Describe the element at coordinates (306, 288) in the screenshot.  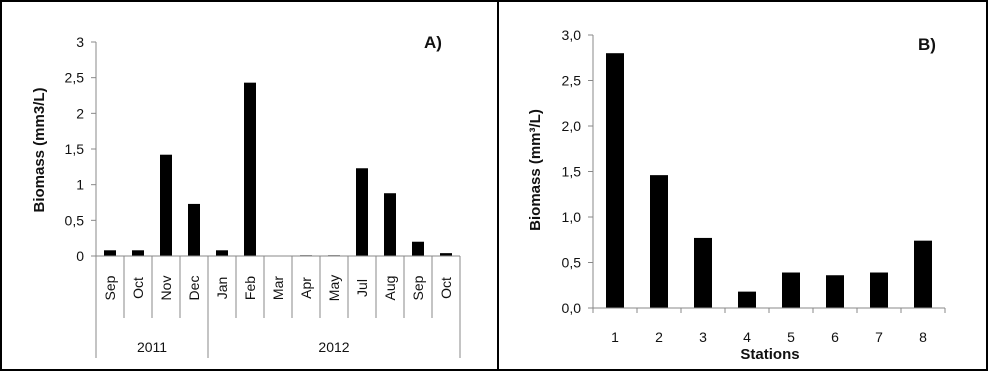
I see `panel-a-x-tick-label: Apr` at that location.